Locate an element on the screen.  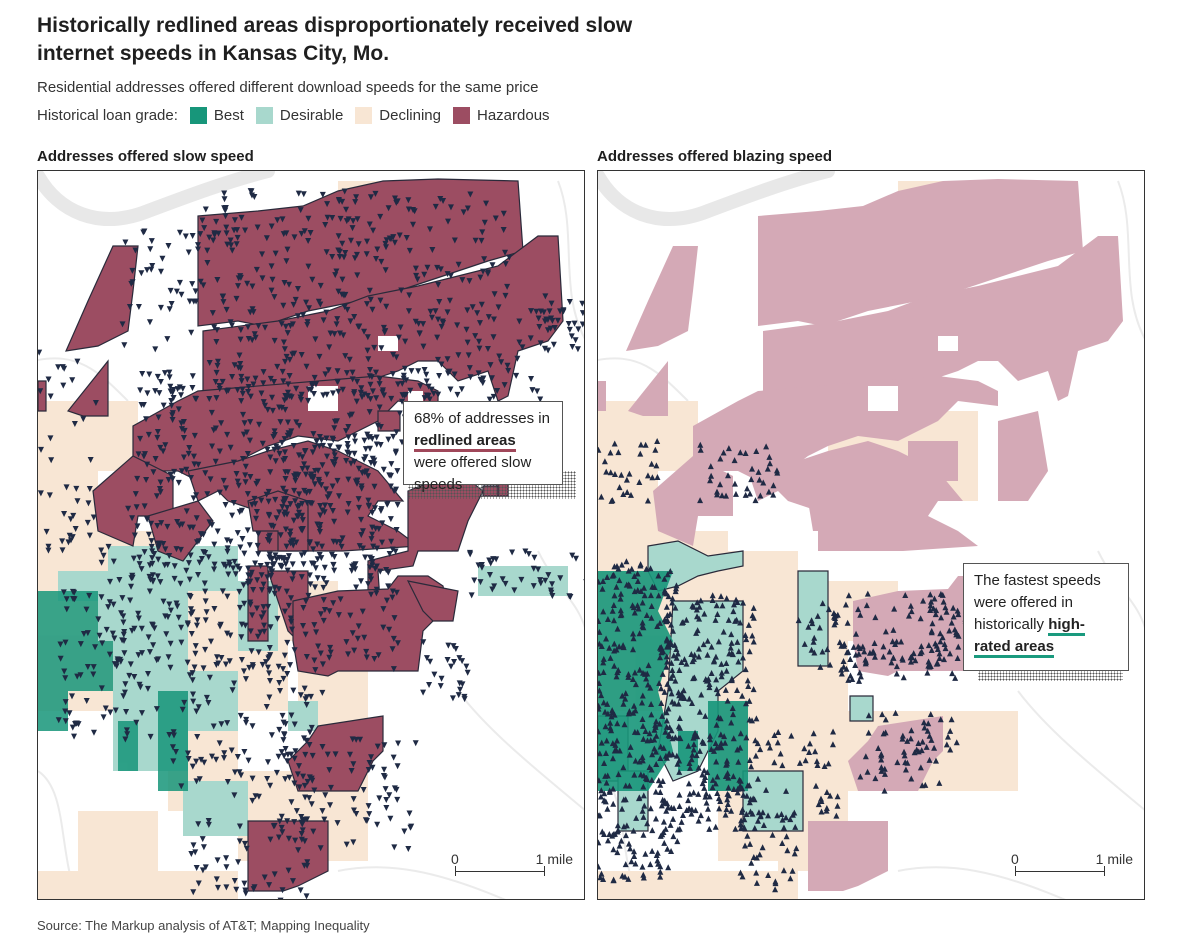
right-scale-tick-end is located at coordinates (1104, 871).